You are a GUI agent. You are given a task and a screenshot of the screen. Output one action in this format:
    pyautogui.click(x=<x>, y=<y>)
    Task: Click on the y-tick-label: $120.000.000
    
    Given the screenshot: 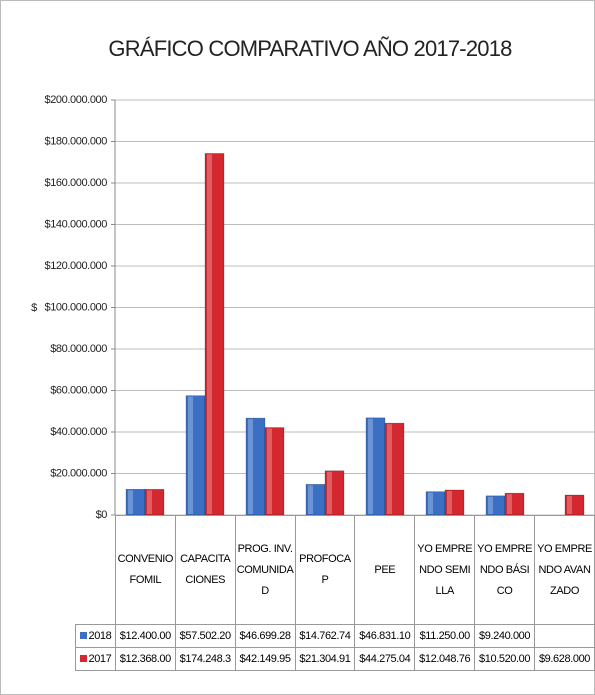 What is the action you would take?
    pyautogui.click(x=76, y=266)
    